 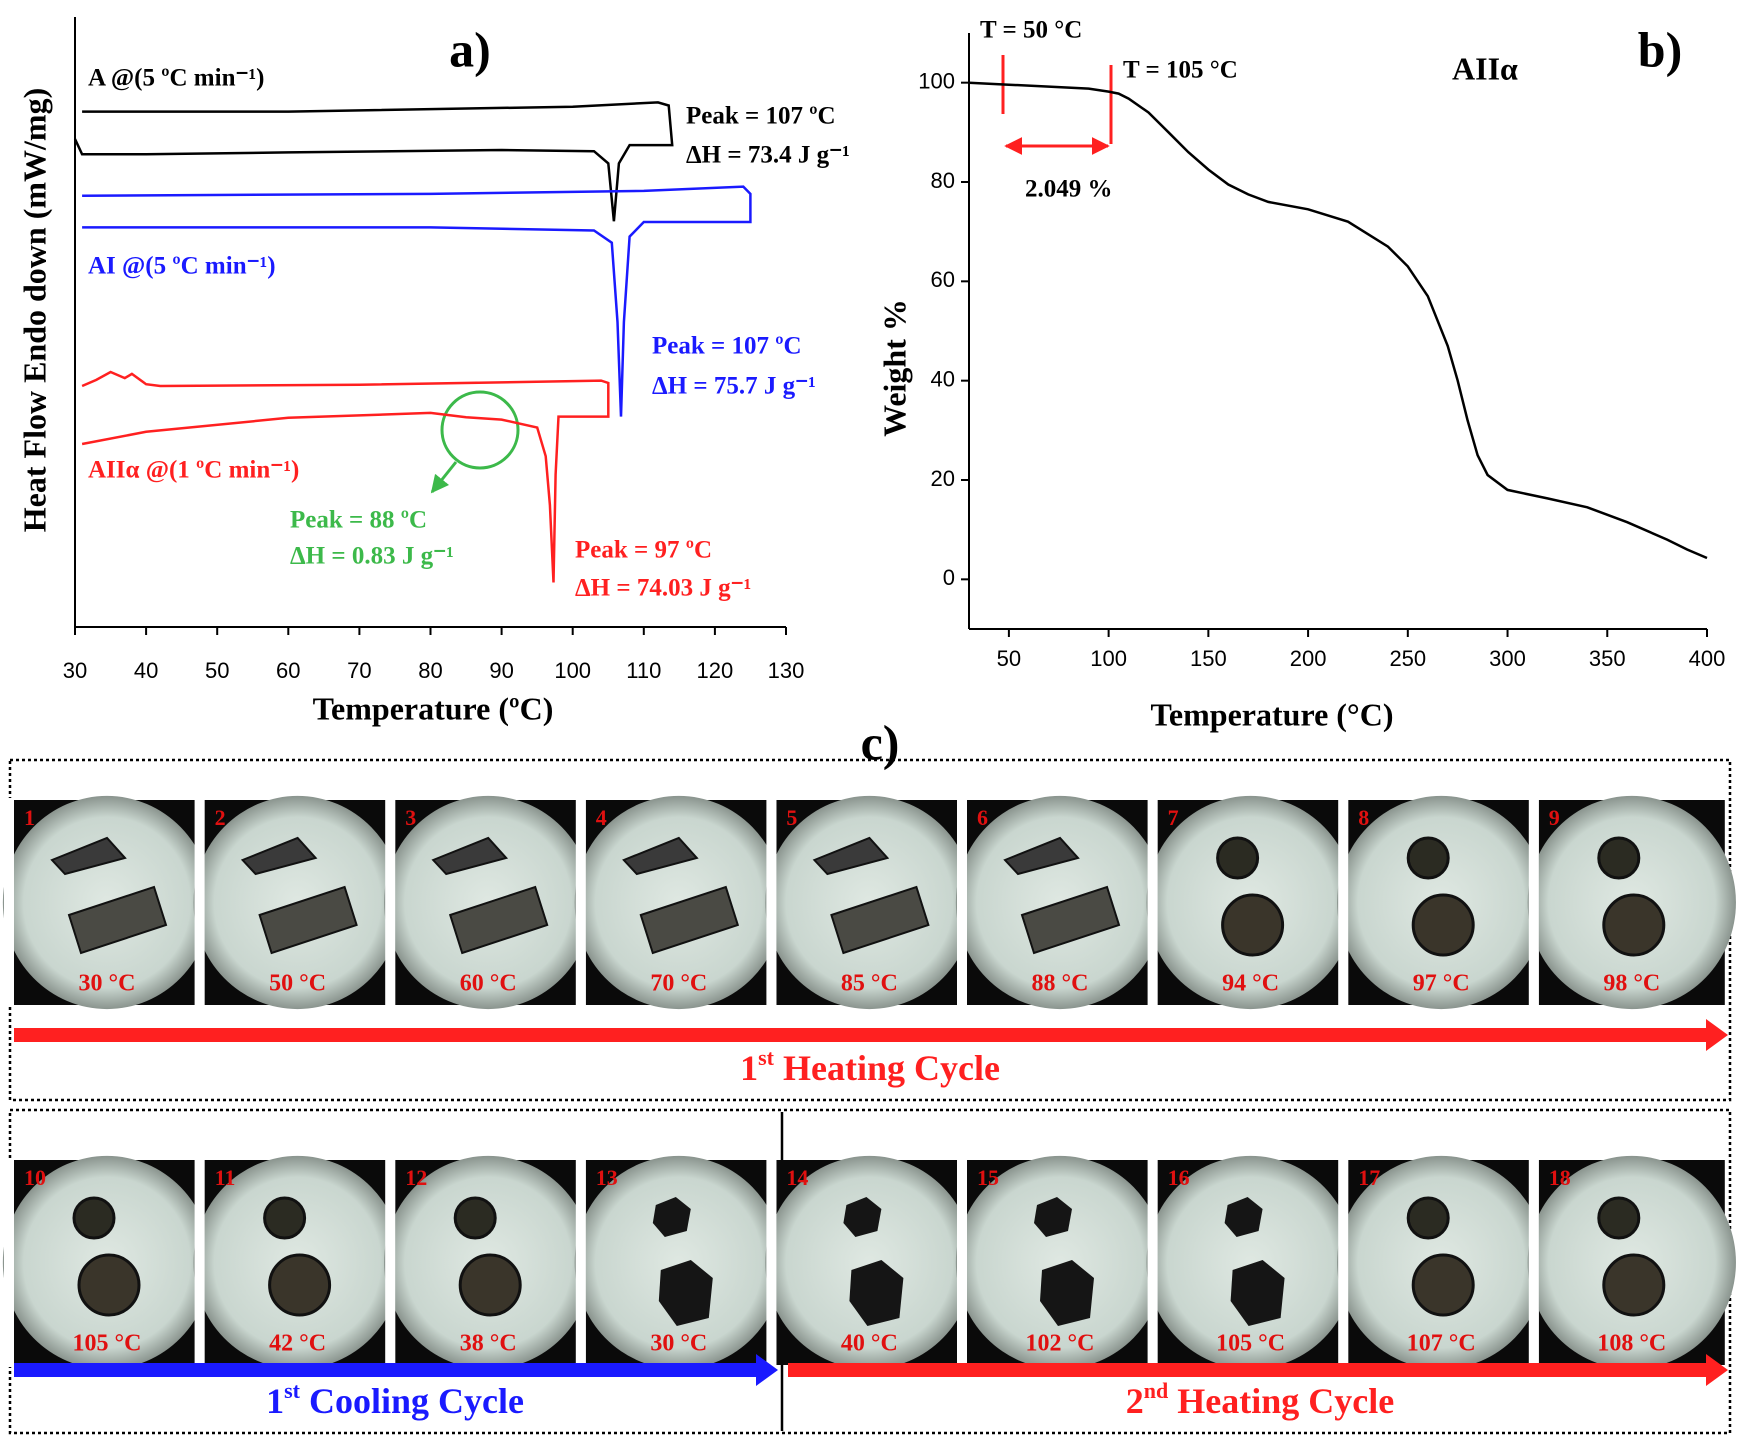 I want to click on frame-number: 3, so click(x=410, y=817).